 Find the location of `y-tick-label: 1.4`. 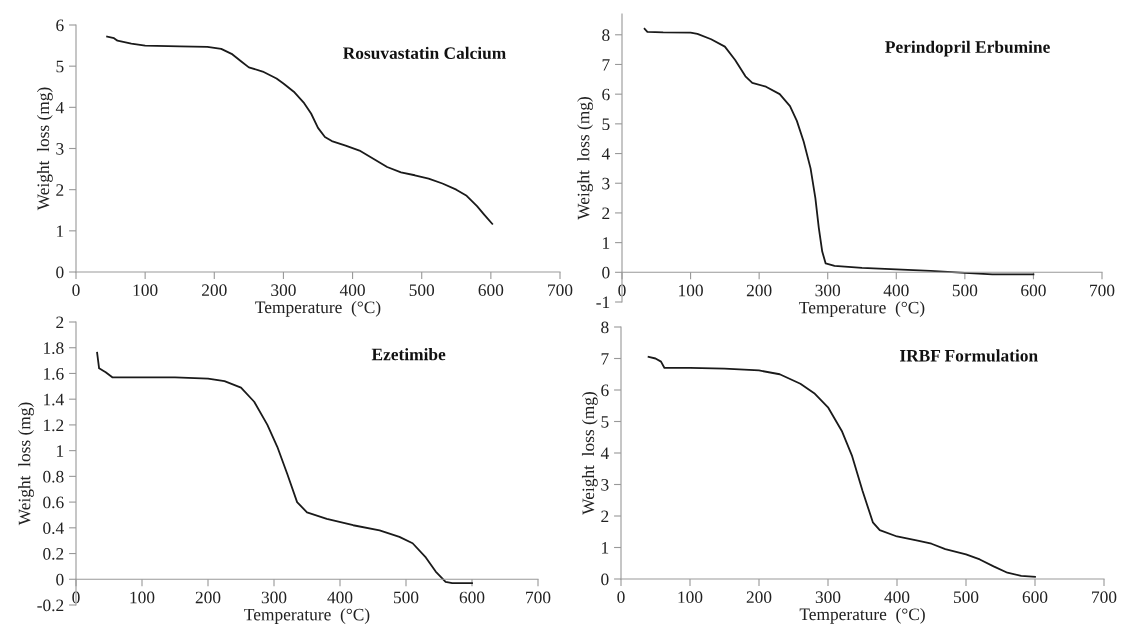

y-tick-label: 1.4 is located at coordinates (54, 399).